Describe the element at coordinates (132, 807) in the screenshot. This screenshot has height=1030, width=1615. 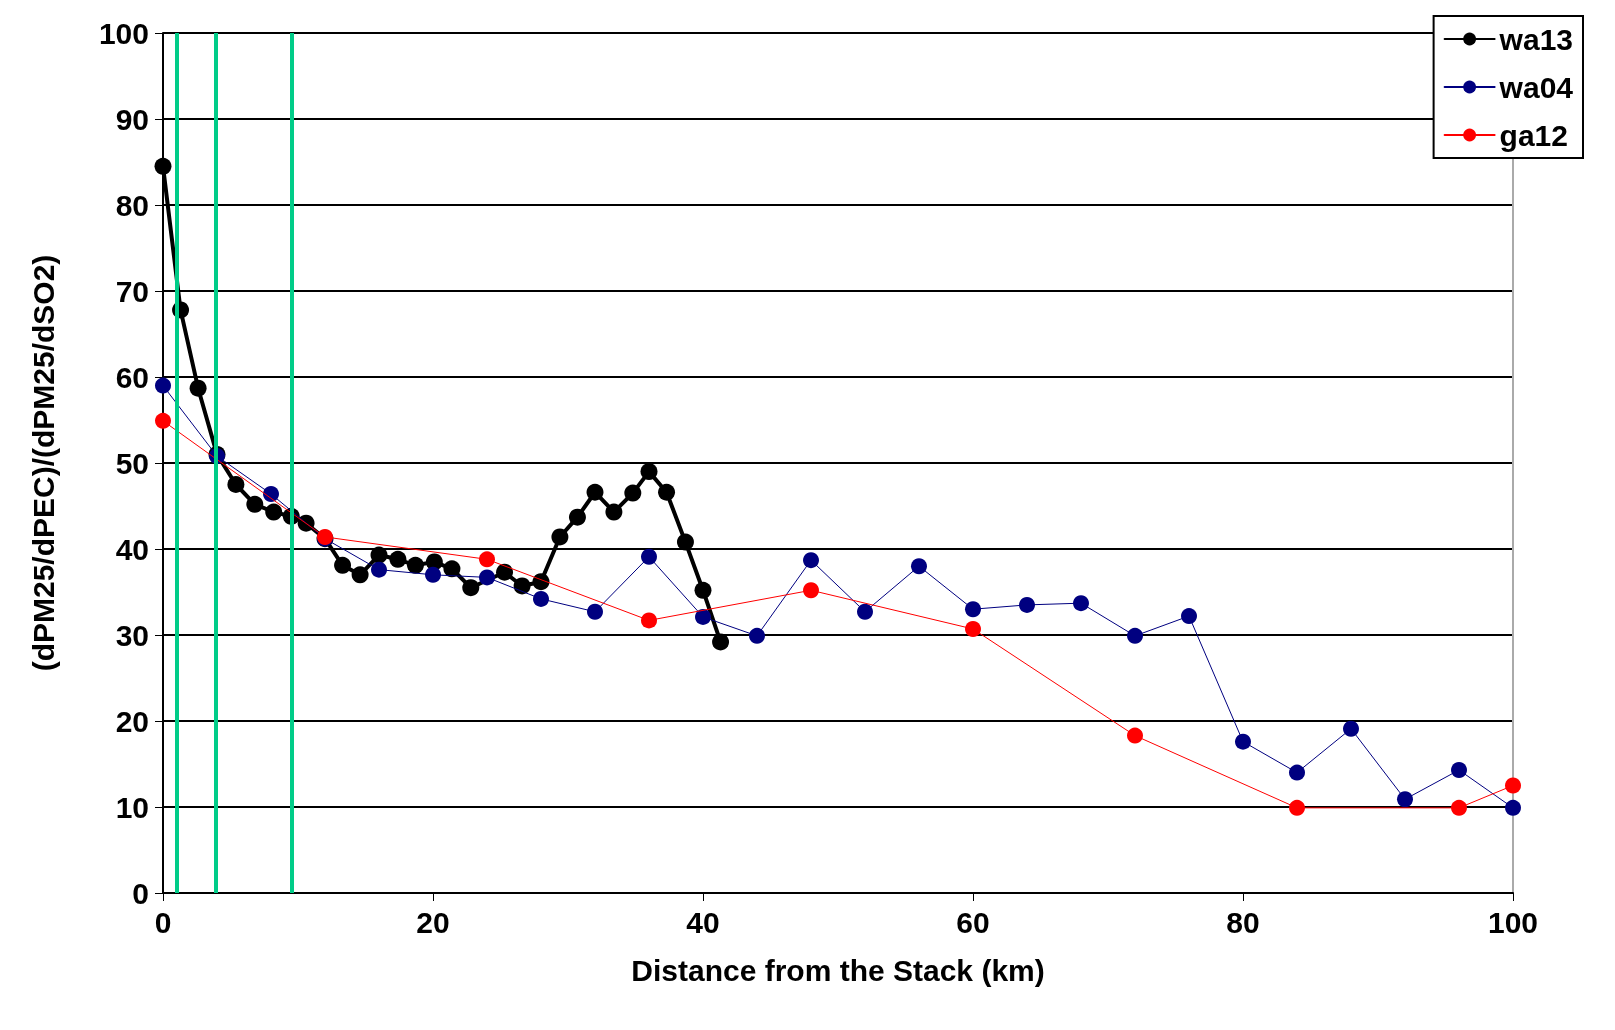
I see `y-tick-label: 10` at that location.